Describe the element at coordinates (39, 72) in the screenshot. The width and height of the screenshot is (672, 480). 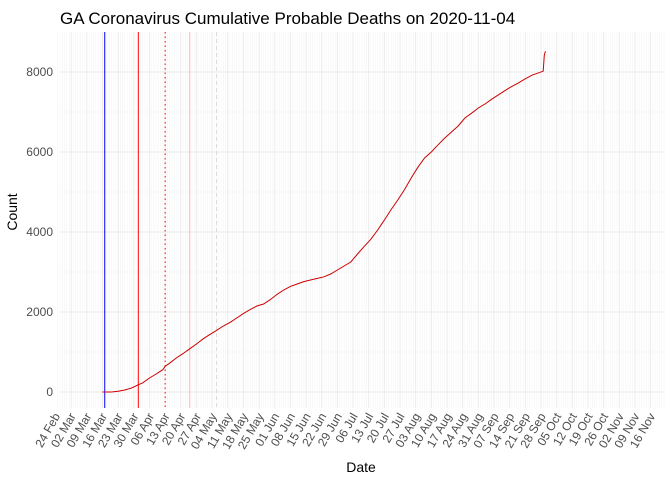
I see `y-tick-label: 8000` at that location.